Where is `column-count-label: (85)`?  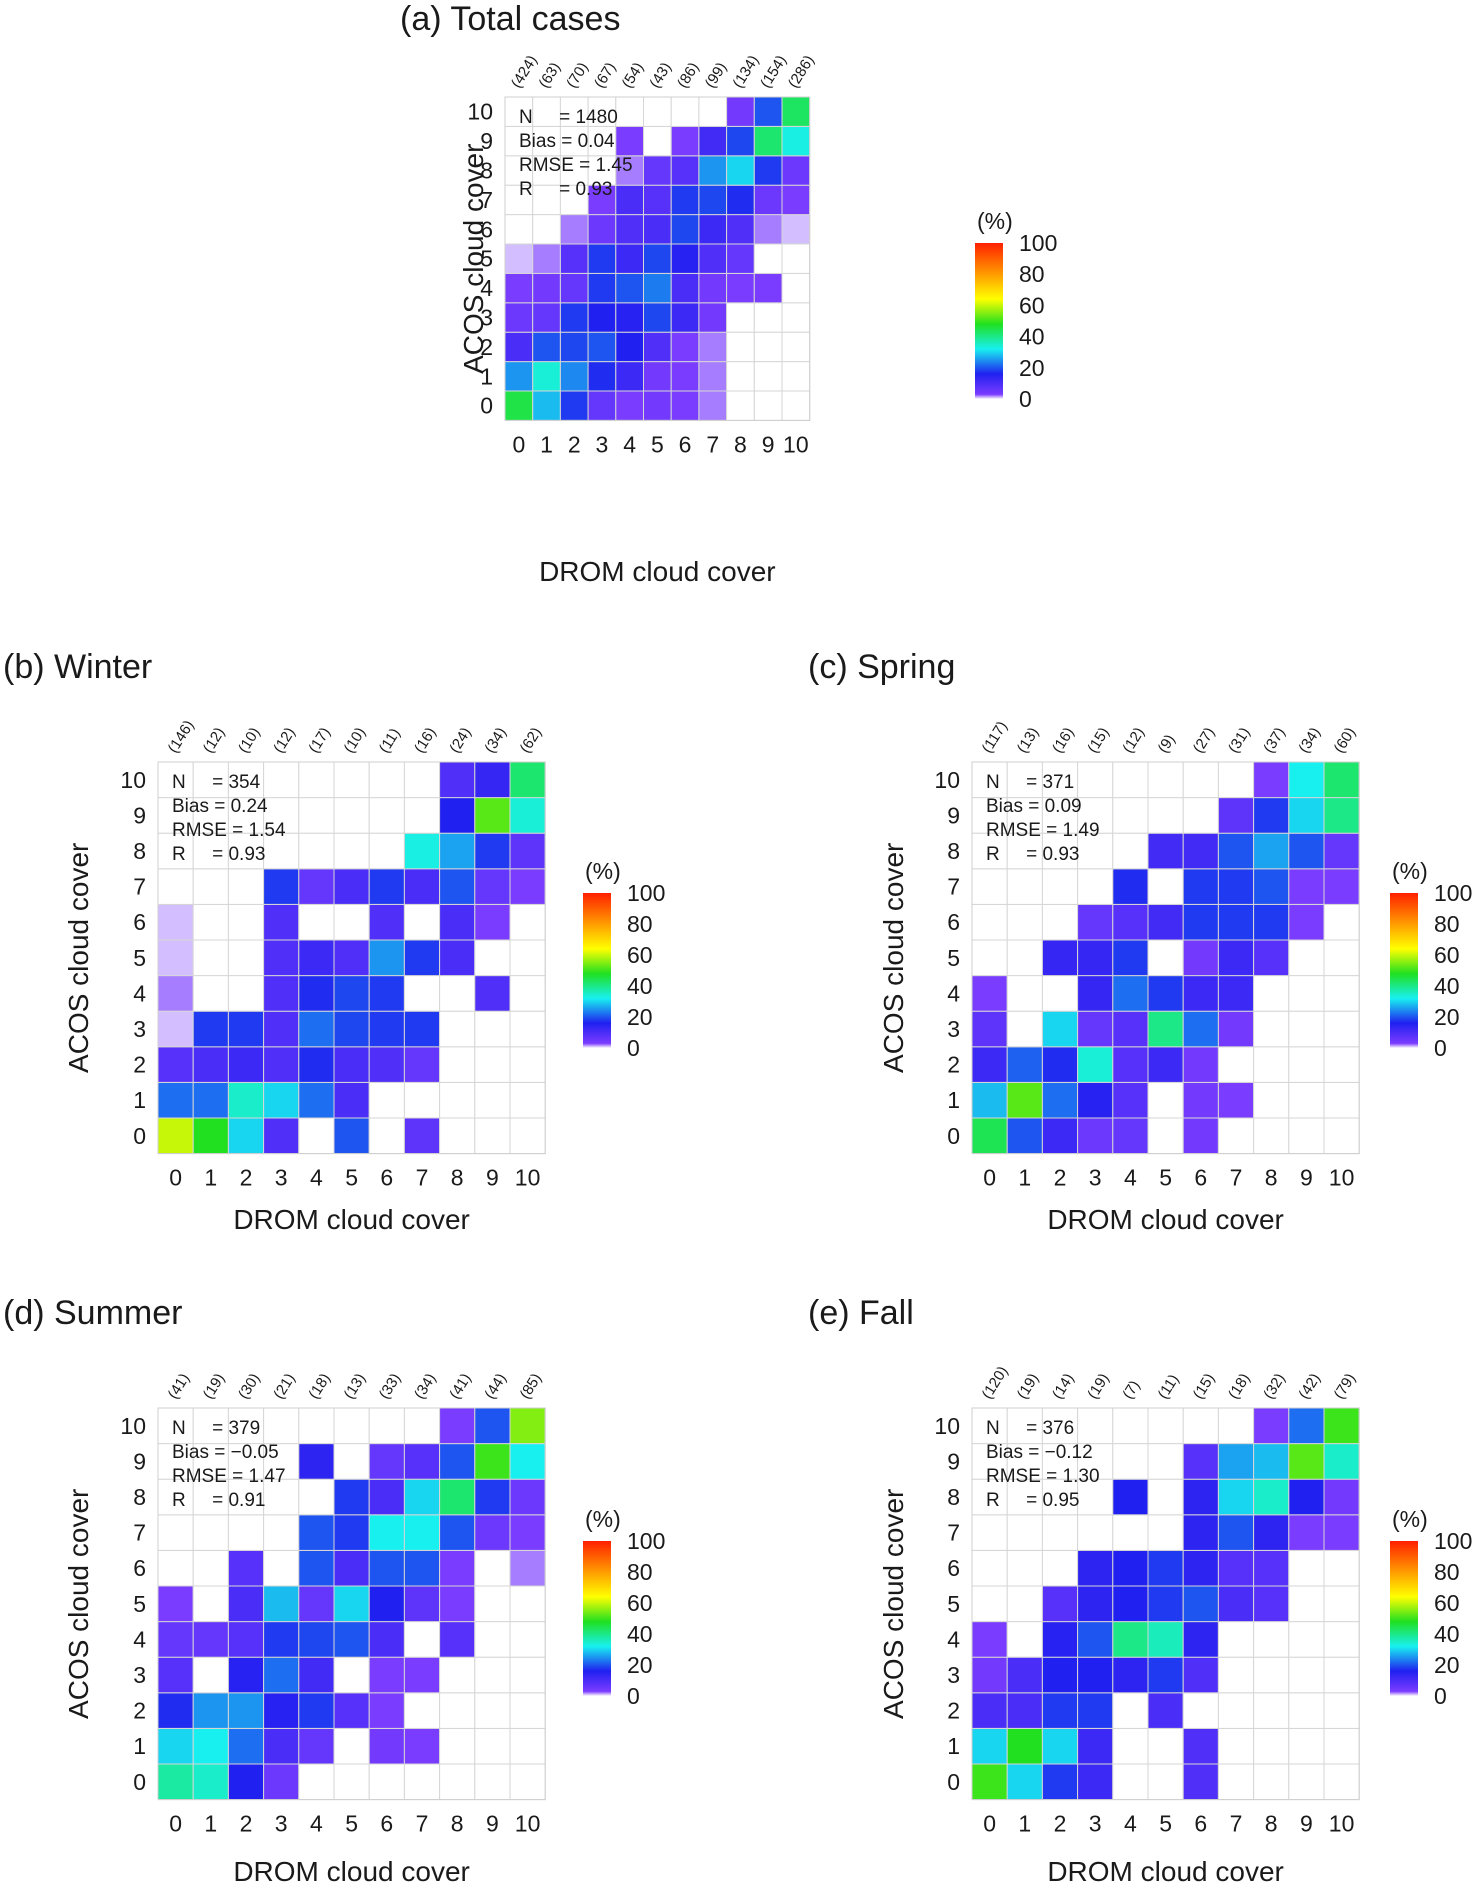
column-count-label: (85) is located at coordinates (531, 1386).